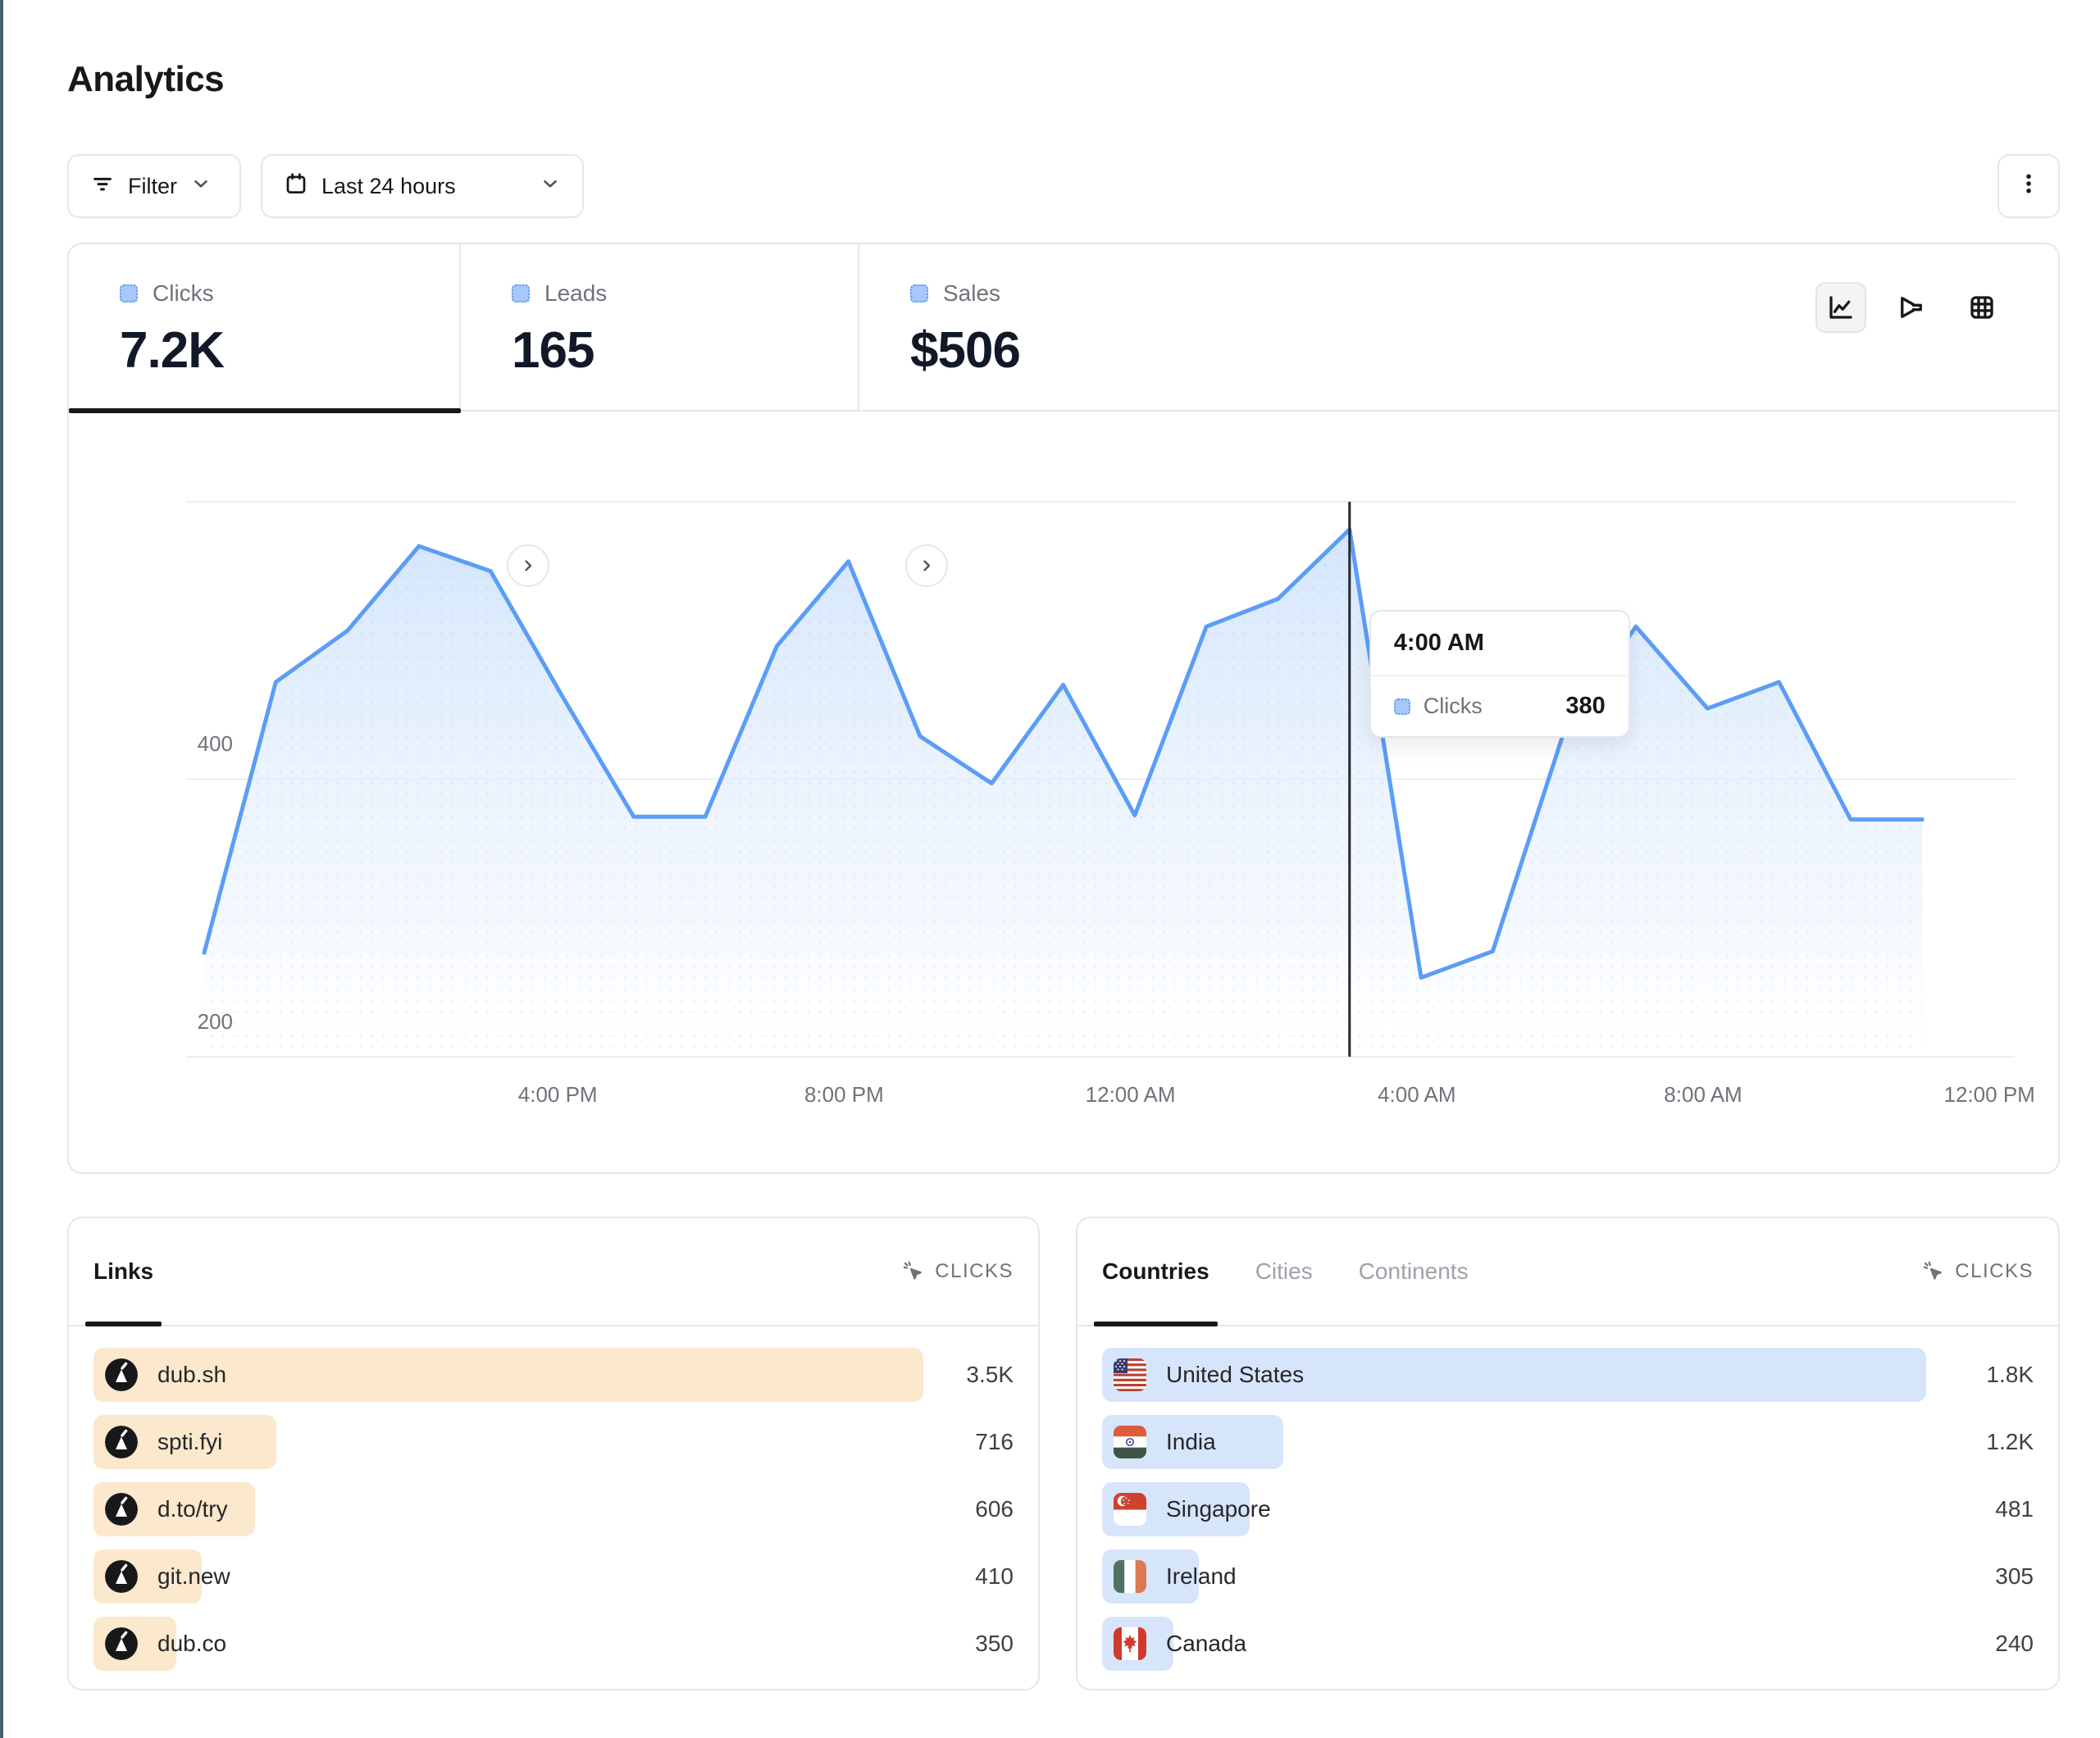 The height and width of the screenshot is (1738, 2100). What do you see at coordinates (192, 1374) in the screenshot?
I see `row-label: dub.sh` at bounding box center [192, 1374].